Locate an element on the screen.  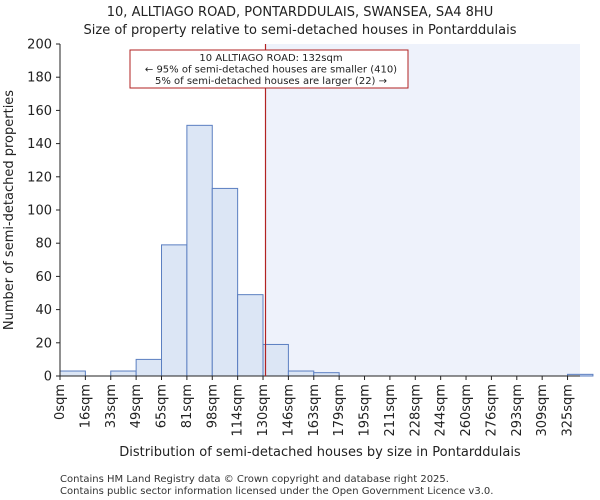
y-tick-label: 200 is located at coordinates (39, 45).